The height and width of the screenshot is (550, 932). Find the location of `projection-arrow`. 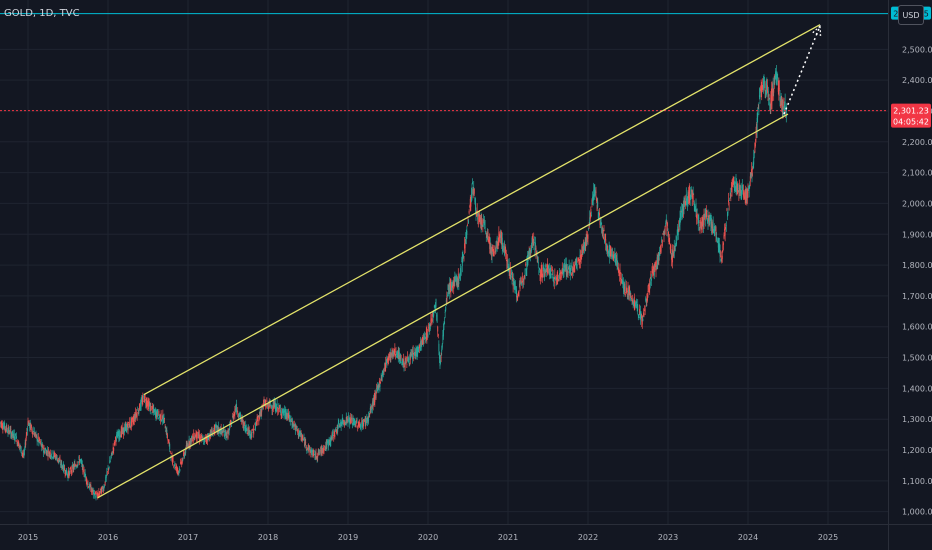

projection-arrow is located at coordinates (802, 70).